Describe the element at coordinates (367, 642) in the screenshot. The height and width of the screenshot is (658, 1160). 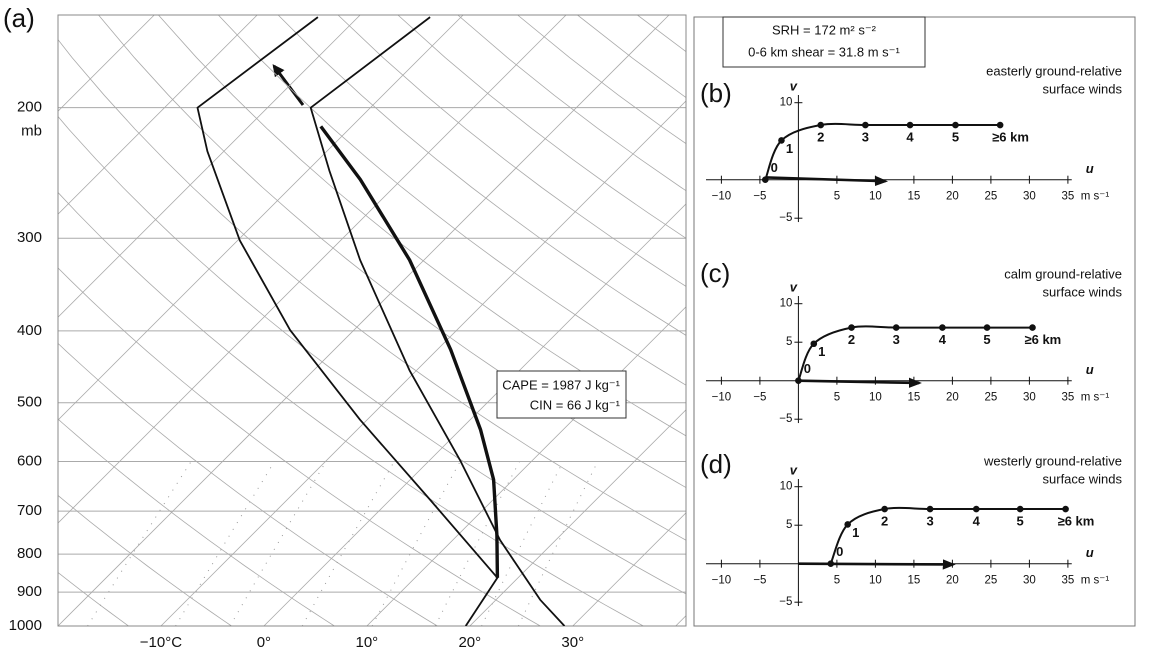
I see `x-tick-label: 10°` at that location.